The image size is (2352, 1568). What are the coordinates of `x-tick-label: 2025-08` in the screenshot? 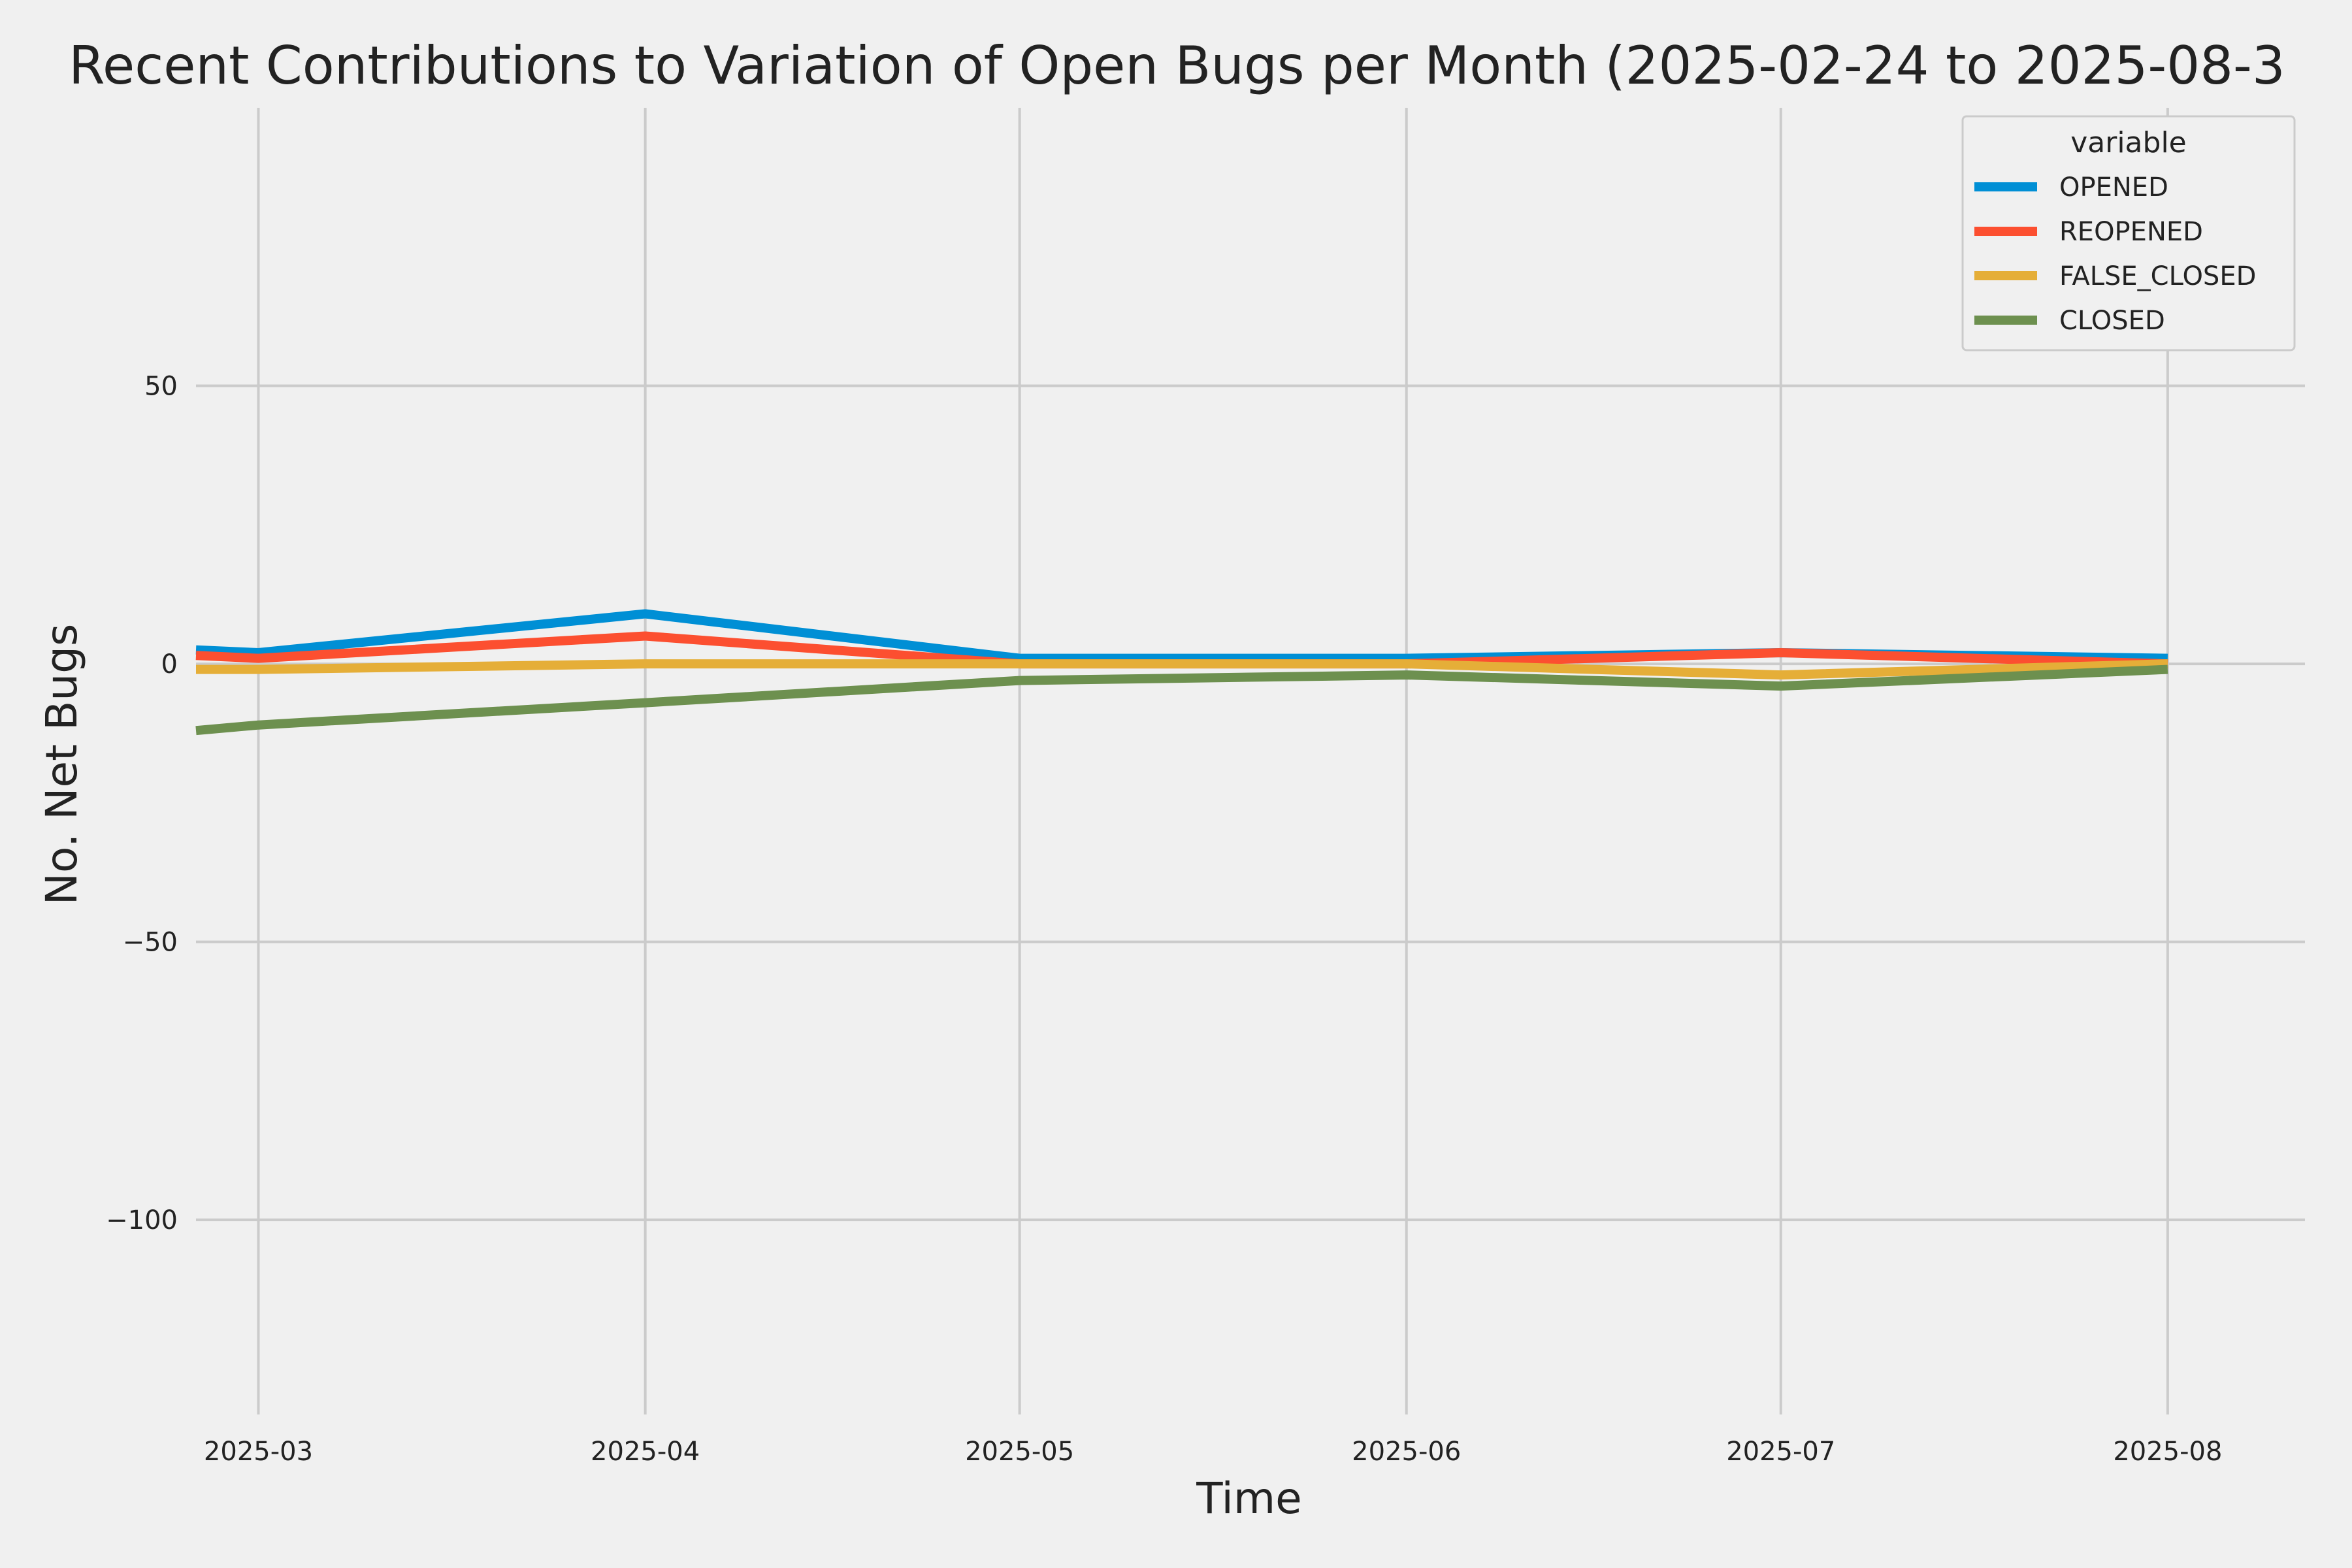 It's located at (2167, 1452).